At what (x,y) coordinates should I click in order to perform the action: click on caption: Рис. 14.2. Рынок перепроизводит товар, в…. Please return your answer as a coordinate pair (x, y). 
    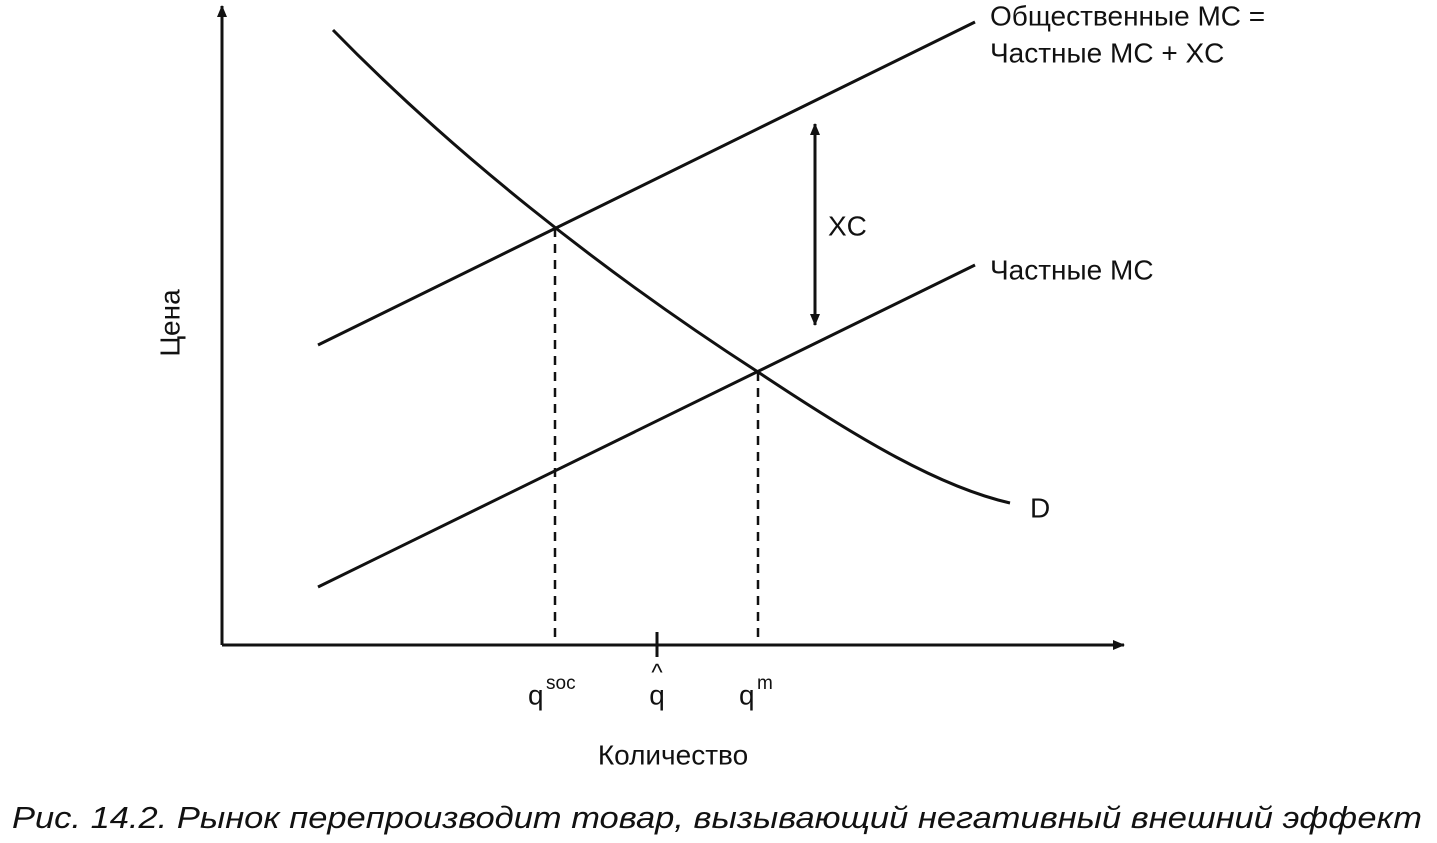
    Looking at the image, I should click on (717, 817).